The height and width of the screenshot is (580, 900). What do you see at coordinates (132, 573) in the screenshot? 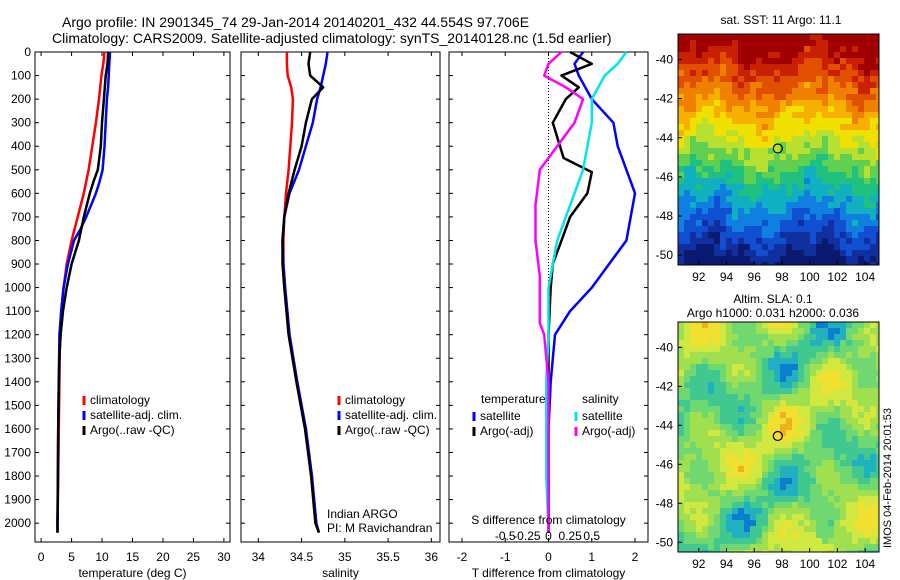
I see `temperature-xlabel: temperature (deg C)` at bounding box center [132, 573].